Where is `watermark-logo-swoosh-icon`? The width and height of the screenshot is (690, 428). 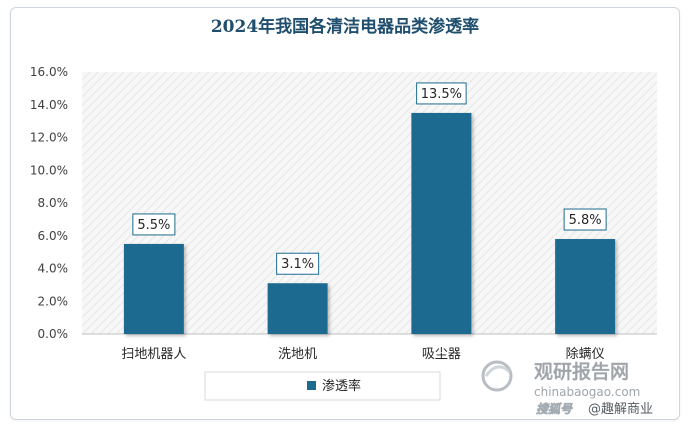 watermark-logo-swoosh-icon is located at coordinates (498, 371).